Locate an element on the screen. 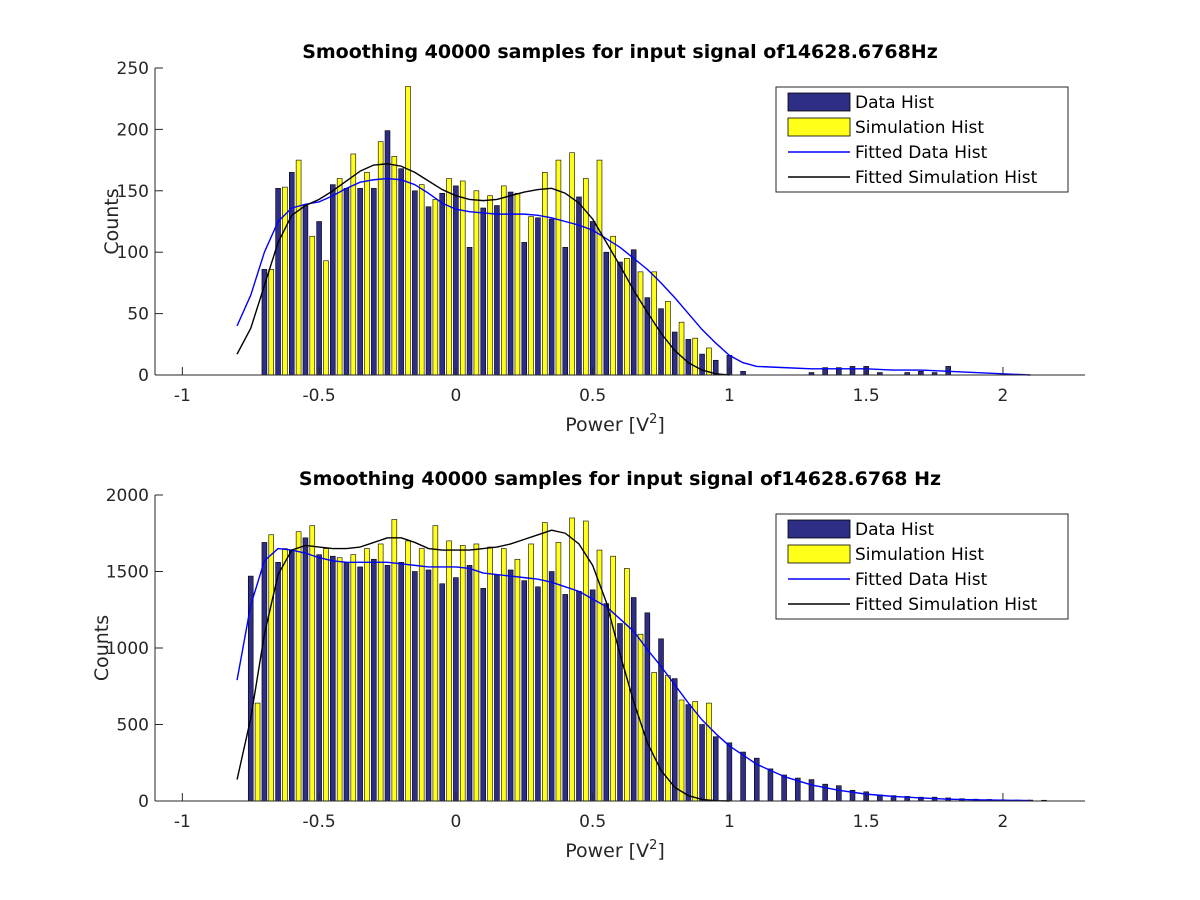 This screenshot has height=900, width=1200. y-tick-label: 500 is located at coordinates (133, 726).